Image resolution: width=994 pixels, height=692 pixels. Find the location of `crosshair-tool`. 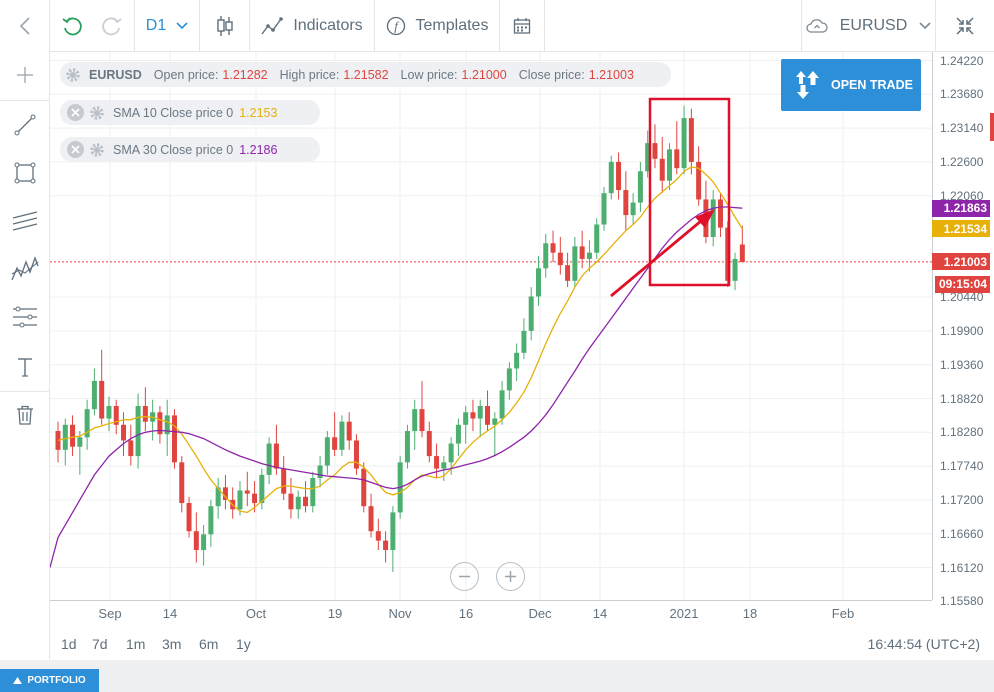

crosshair-tool is located at coordinates (24, 75).